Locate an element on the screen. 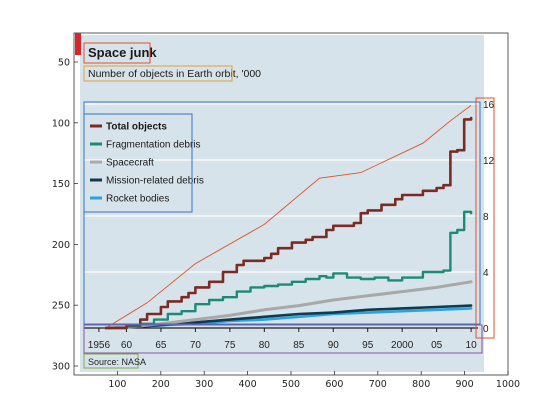 Image resolution: width=560 pixels, height=420 pixels. x-tick-label-2000: 2000 is located at coordinates (402, 345).